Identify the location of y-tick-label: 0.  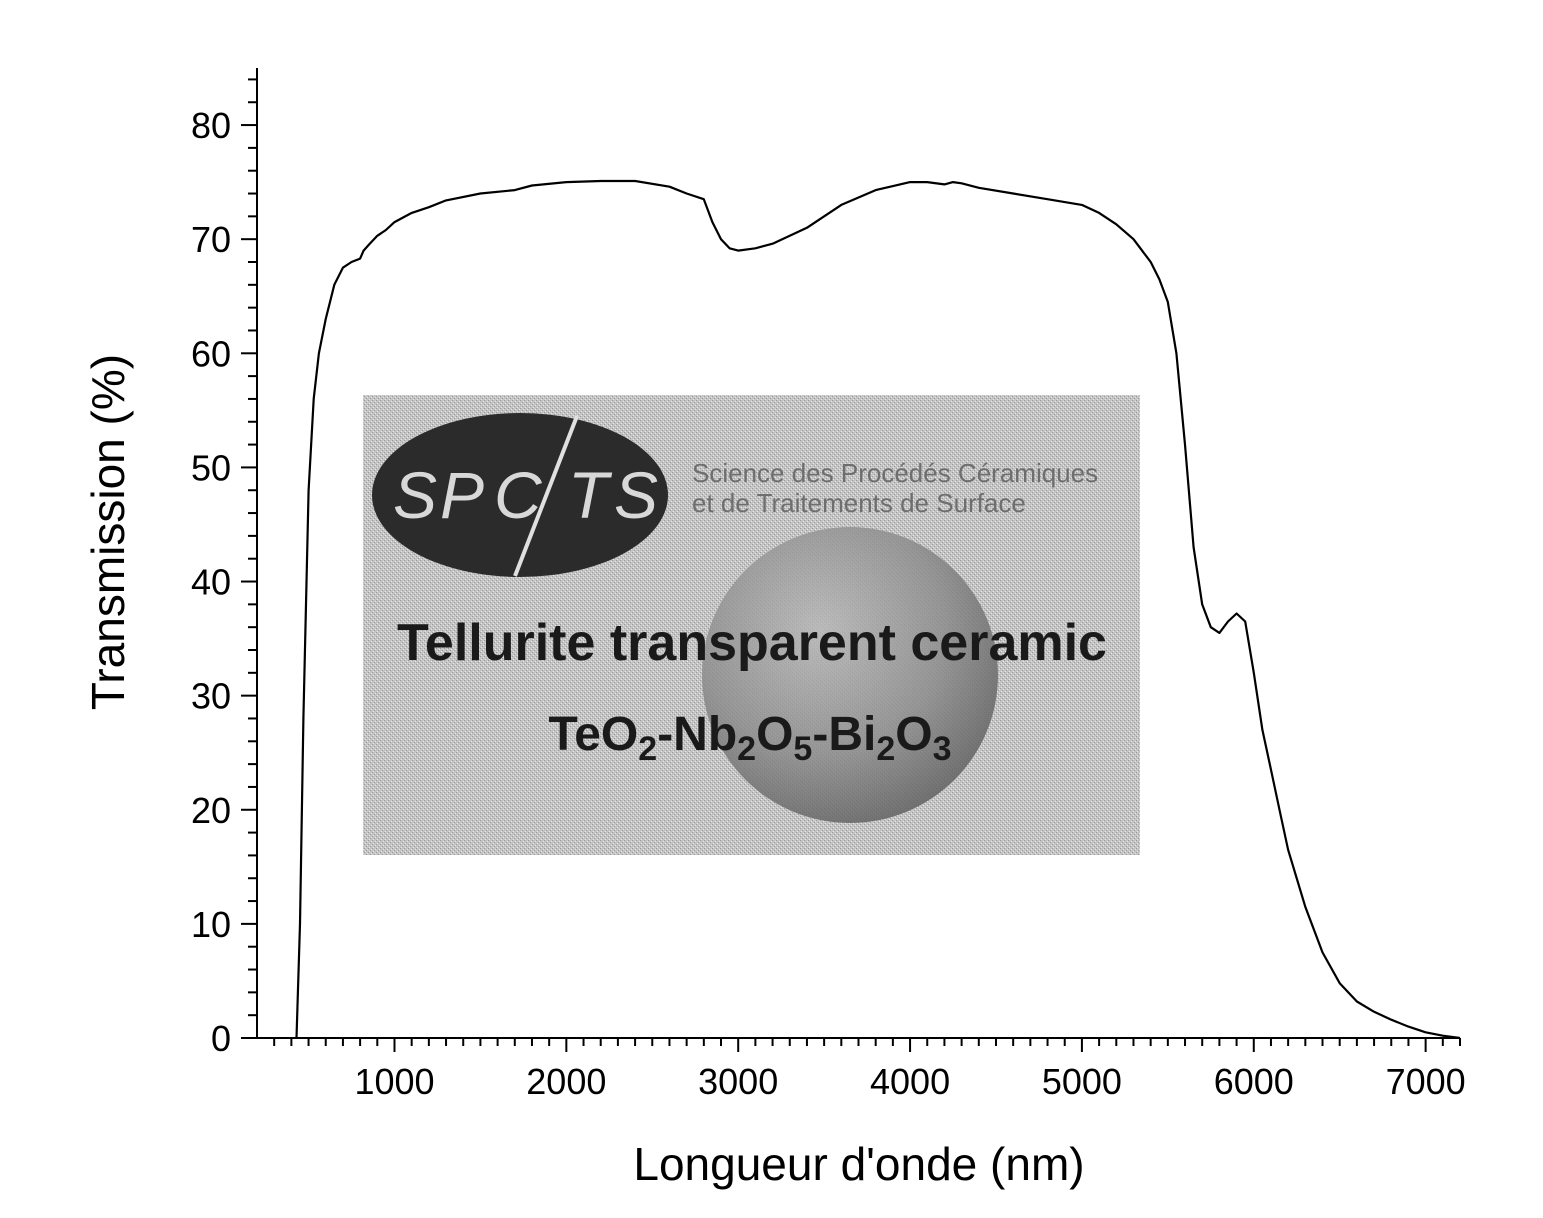
(221, 1038).